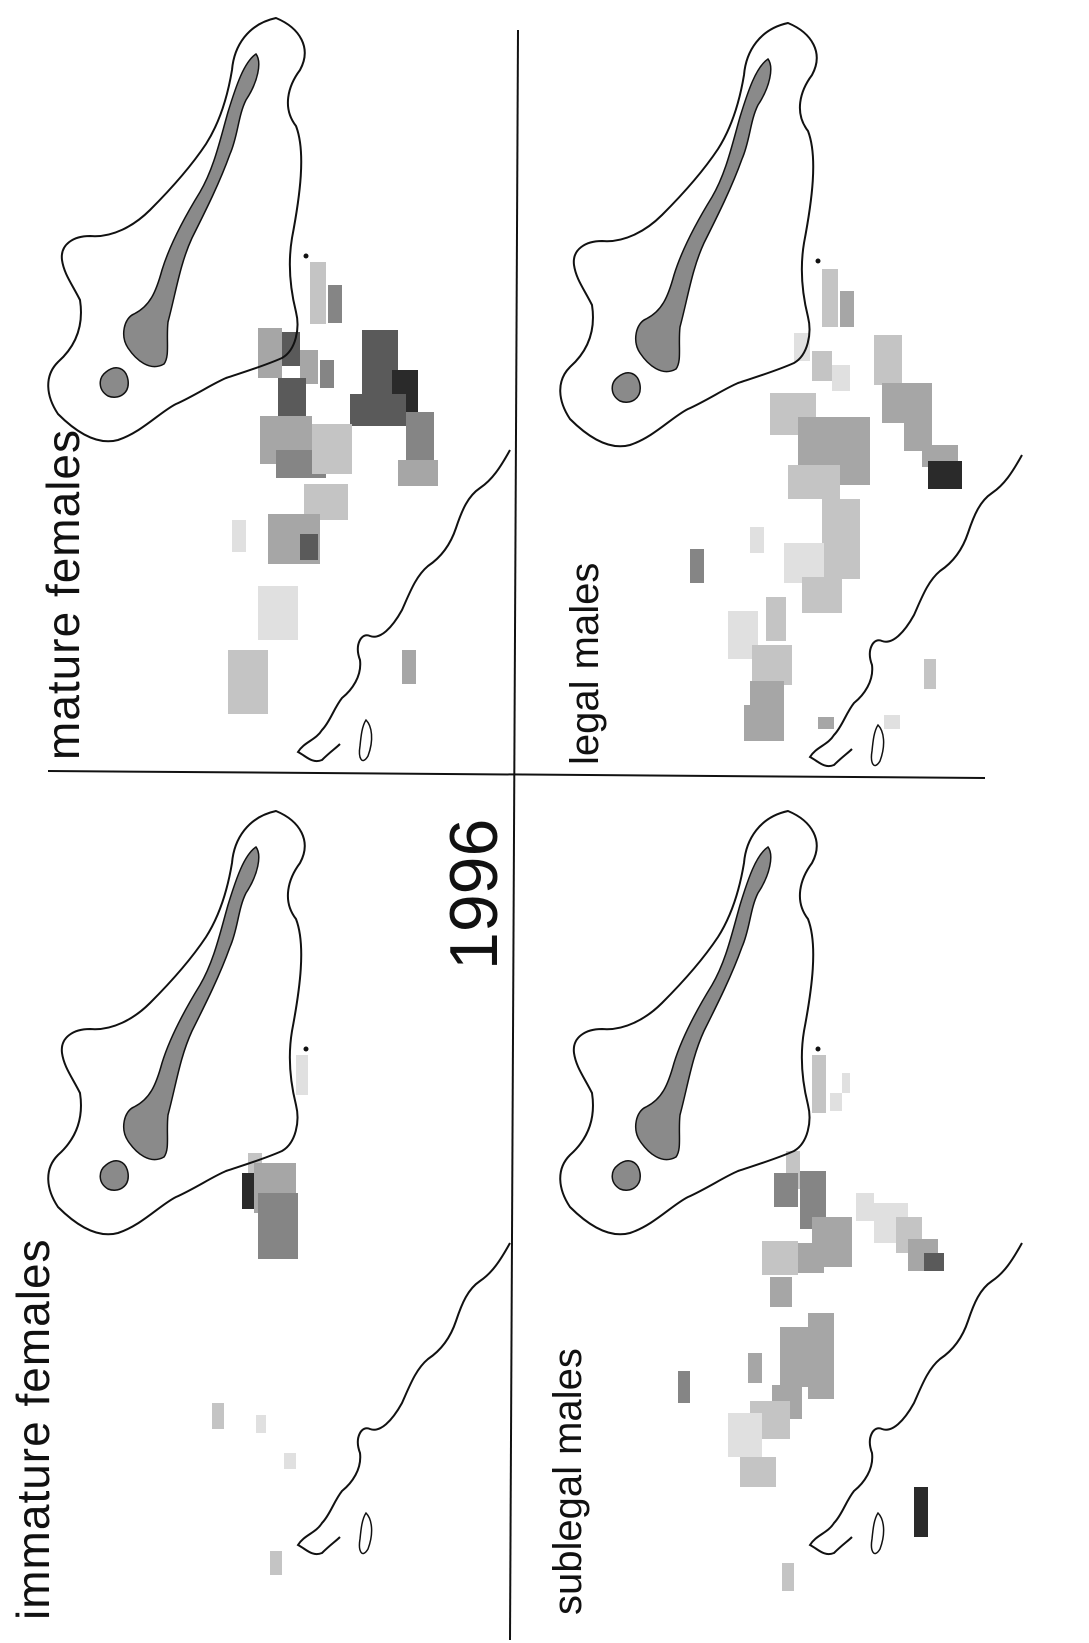 The width and height of the screenshot is (1089, 1643). I want to click on vertical-divider, so click(514, 835).